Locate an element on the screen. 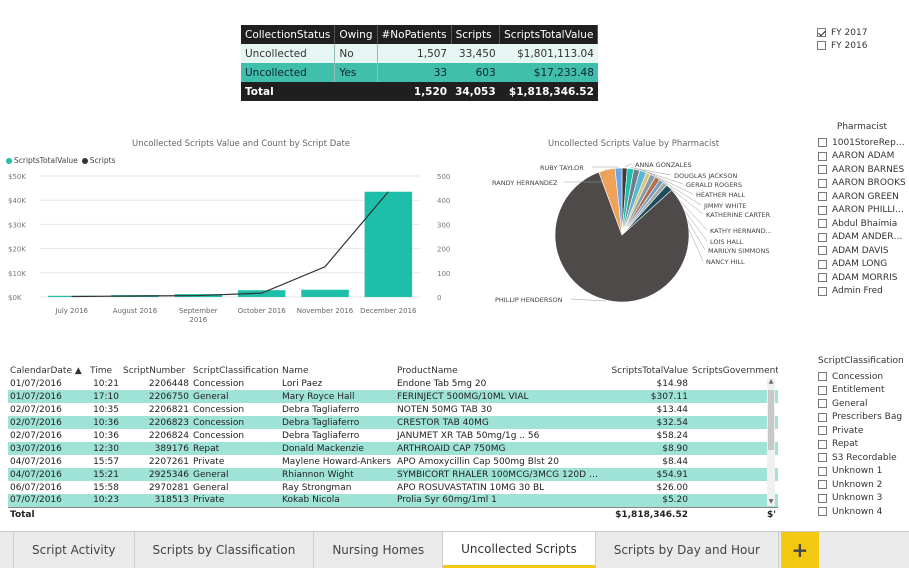  detail-scrollbar: ▲ ▼ is located at coordinates (771, 442).